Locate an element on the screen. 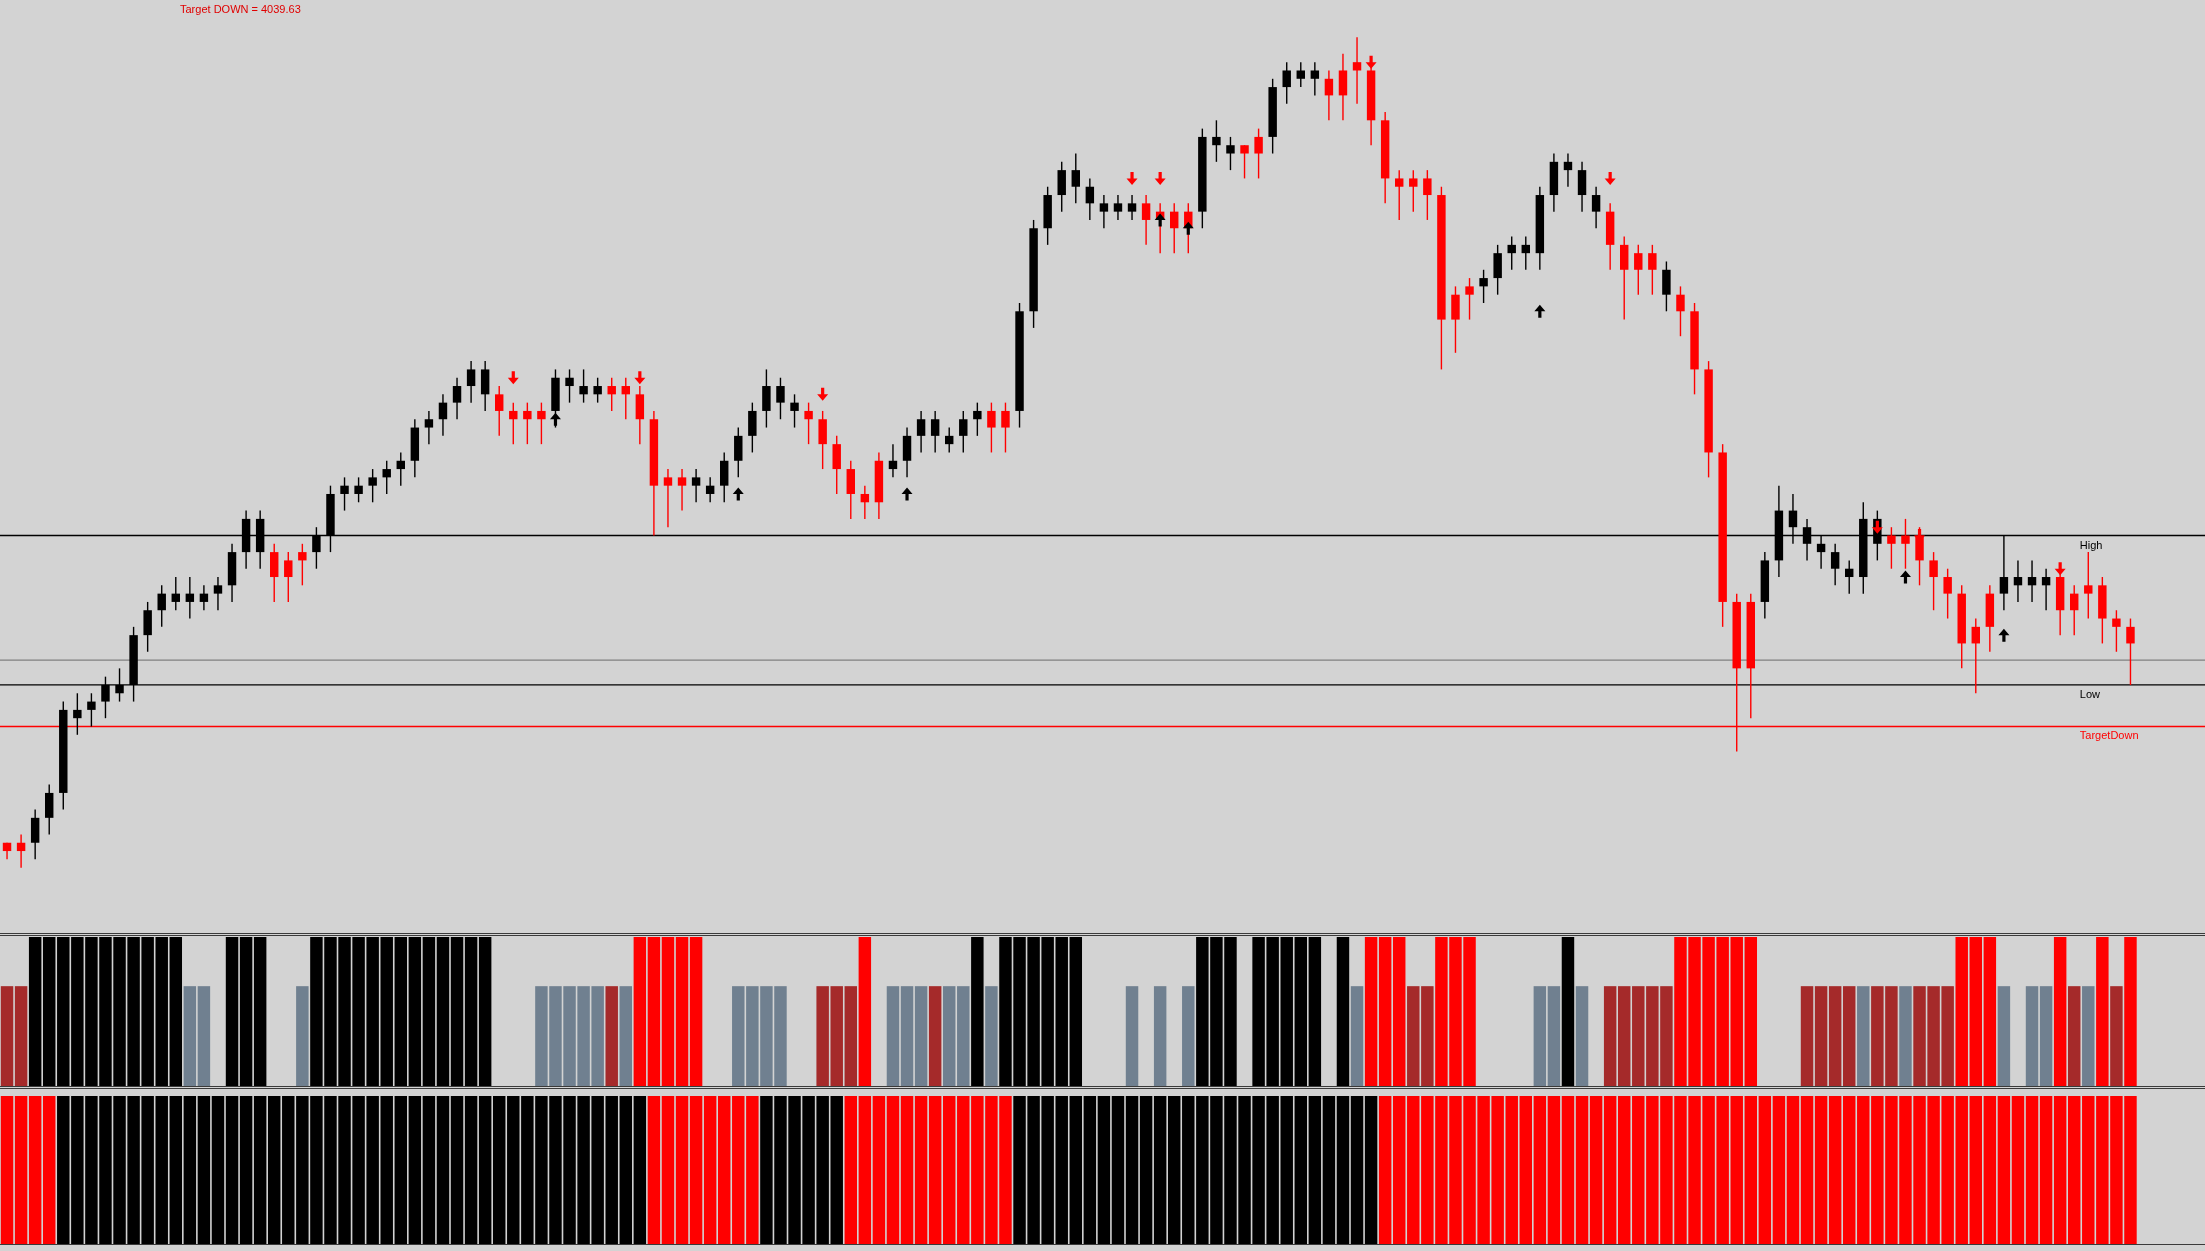 The width and height of the screenshot is (2205, 1251). ref-line-label: High is located at coordinates (2091, 544).